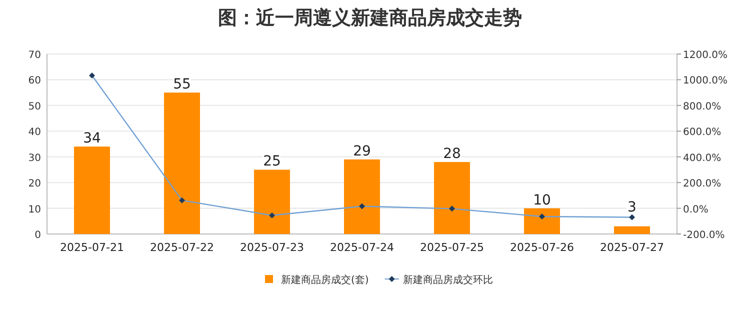  Describe the element at coordinates (272, 247) in the screenshot. I see `x-tick-label: 2025-07-23` at that location.